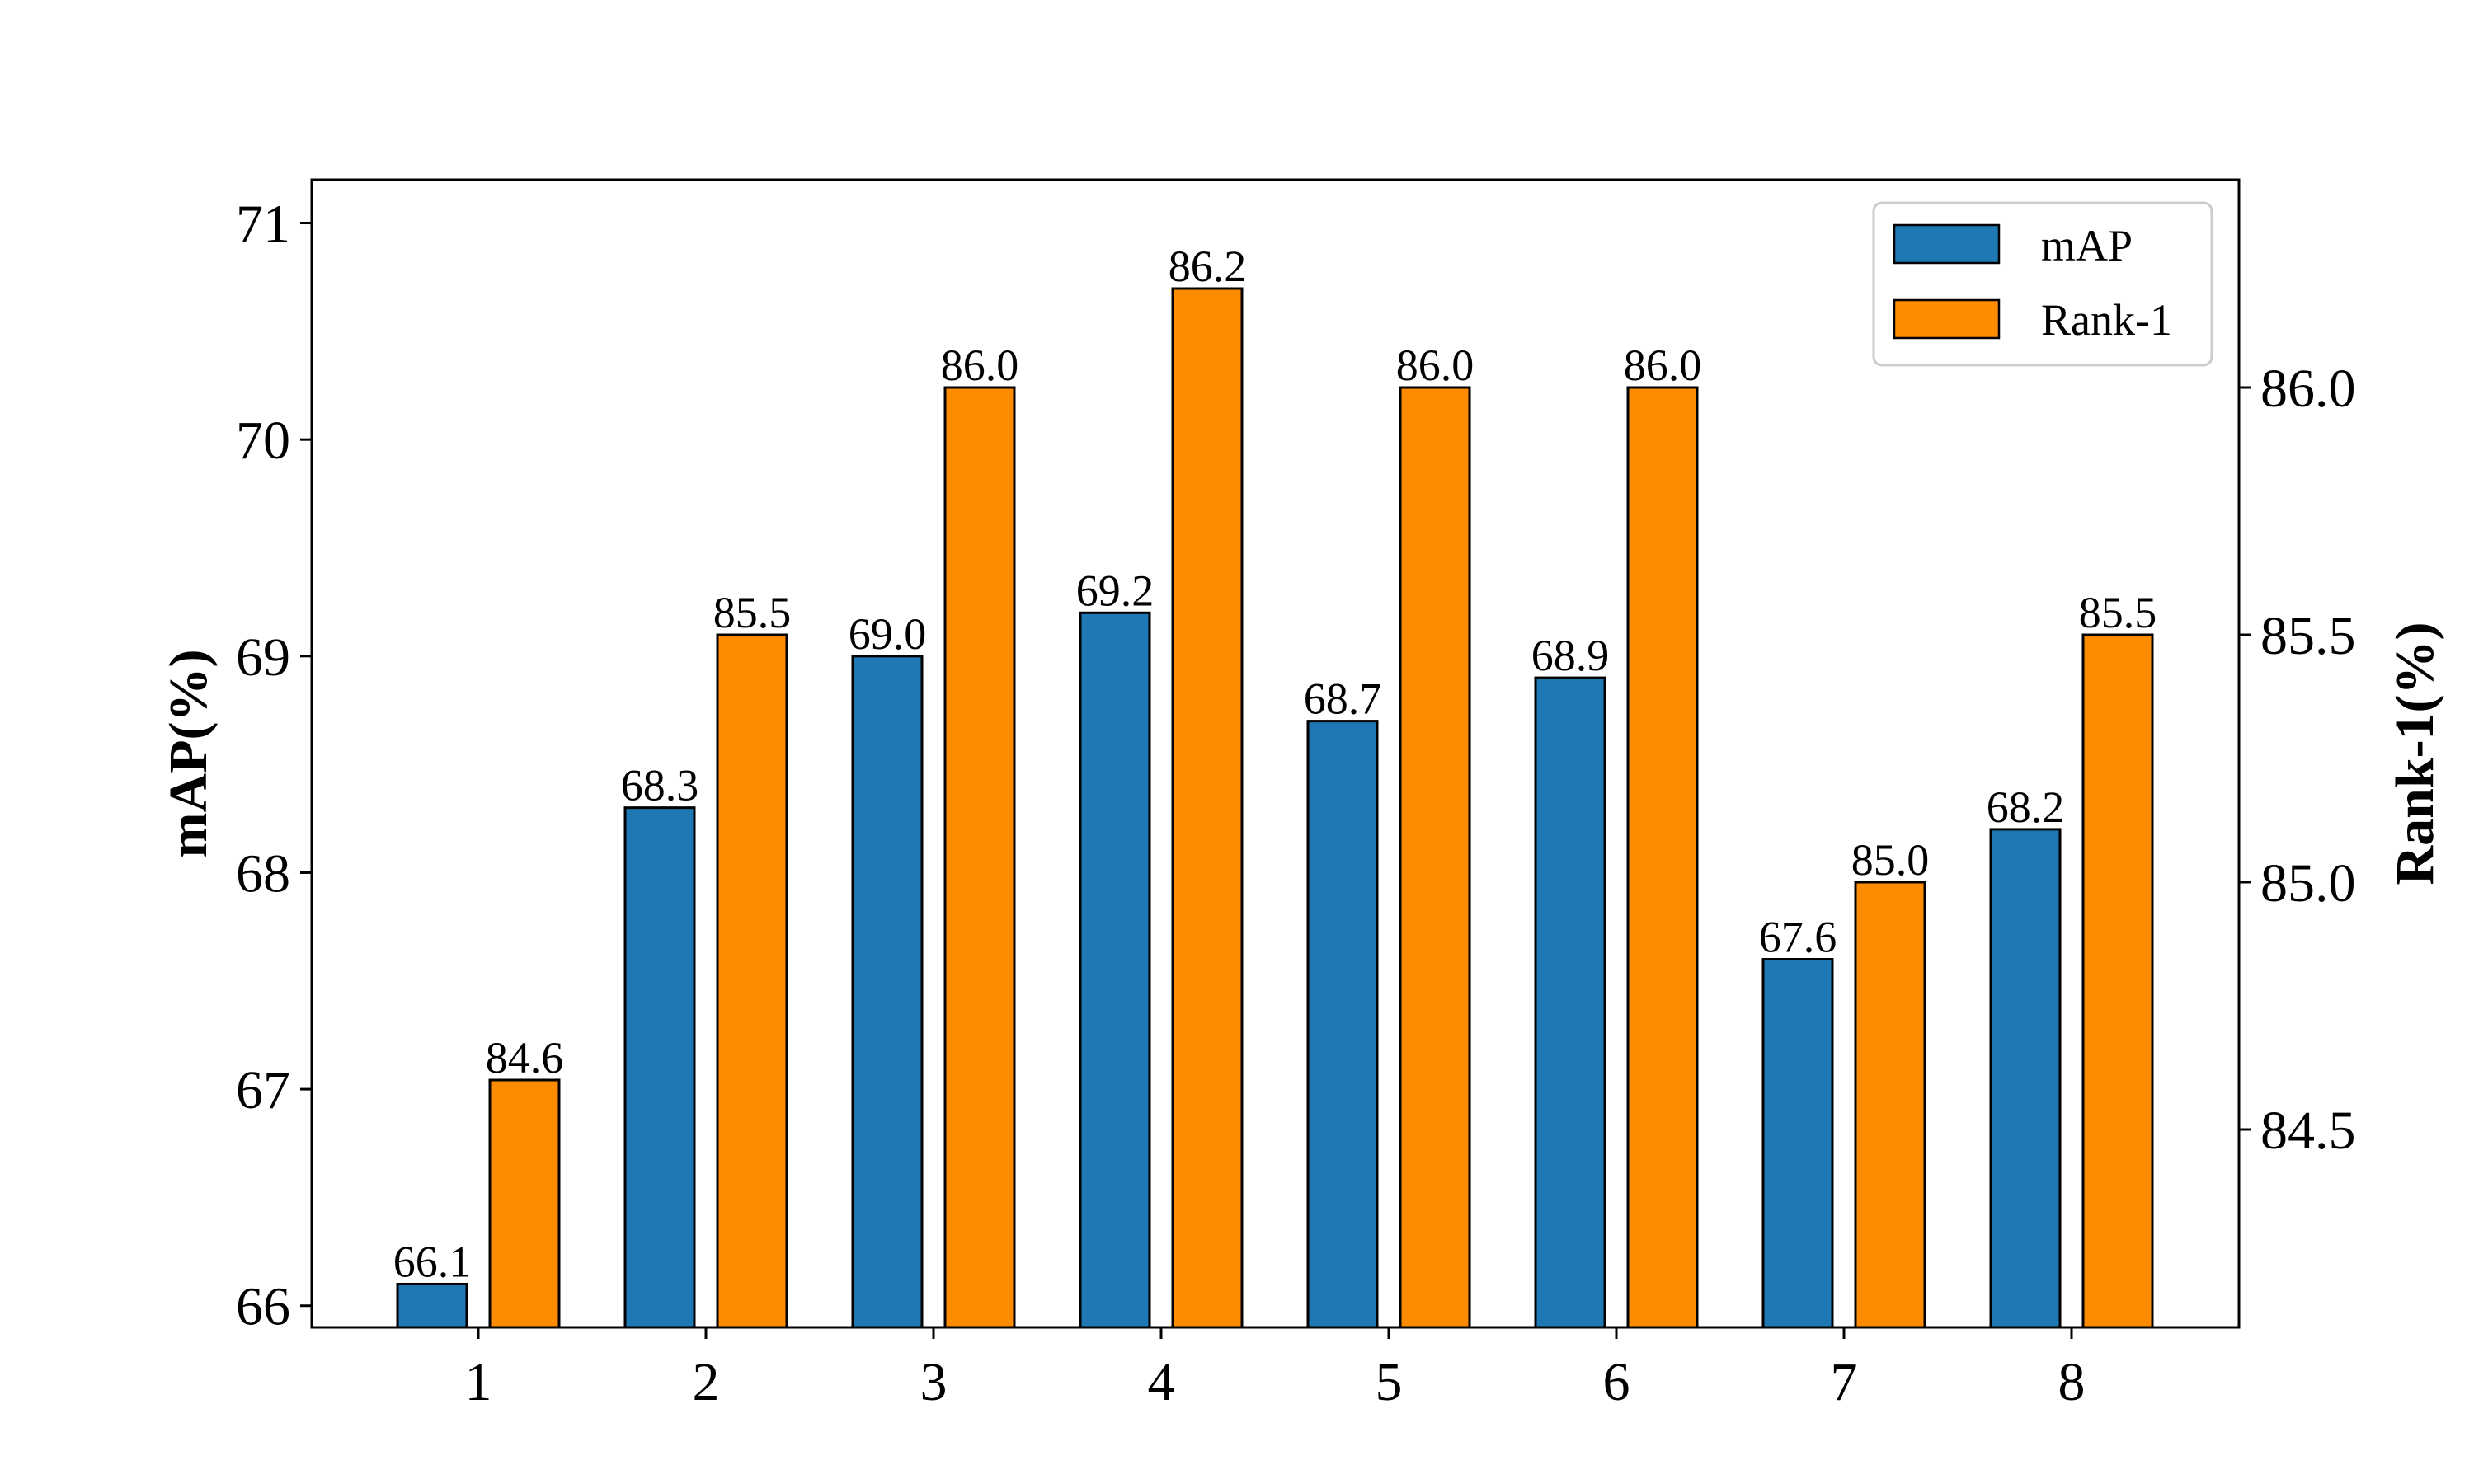 This screenshot has height=1484, width=2474. I want to click on y-tick-label: 68, so click(263, 873).